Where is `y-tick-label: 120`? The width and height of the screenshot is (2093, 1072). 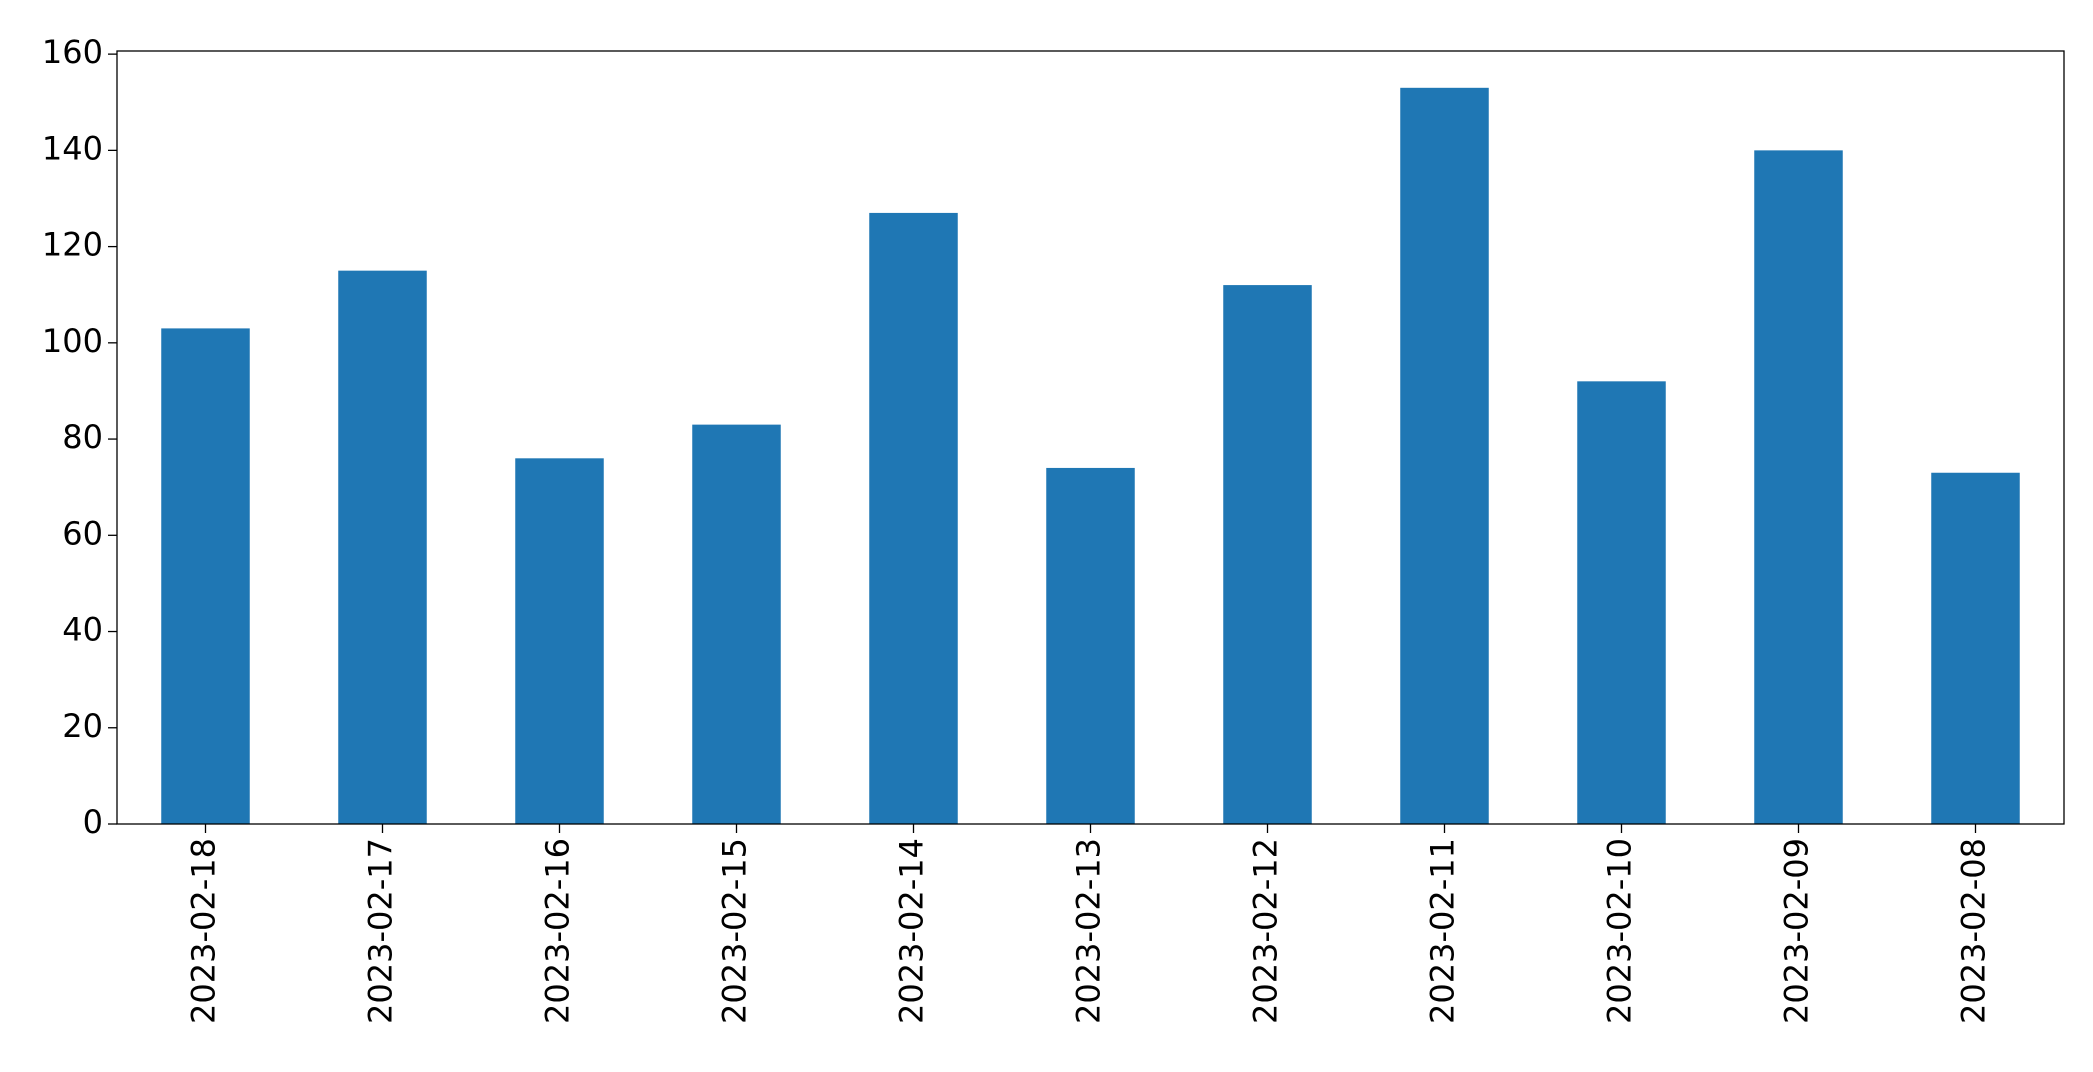 y-tick-label: 120 is located at coordinates (72, 245).